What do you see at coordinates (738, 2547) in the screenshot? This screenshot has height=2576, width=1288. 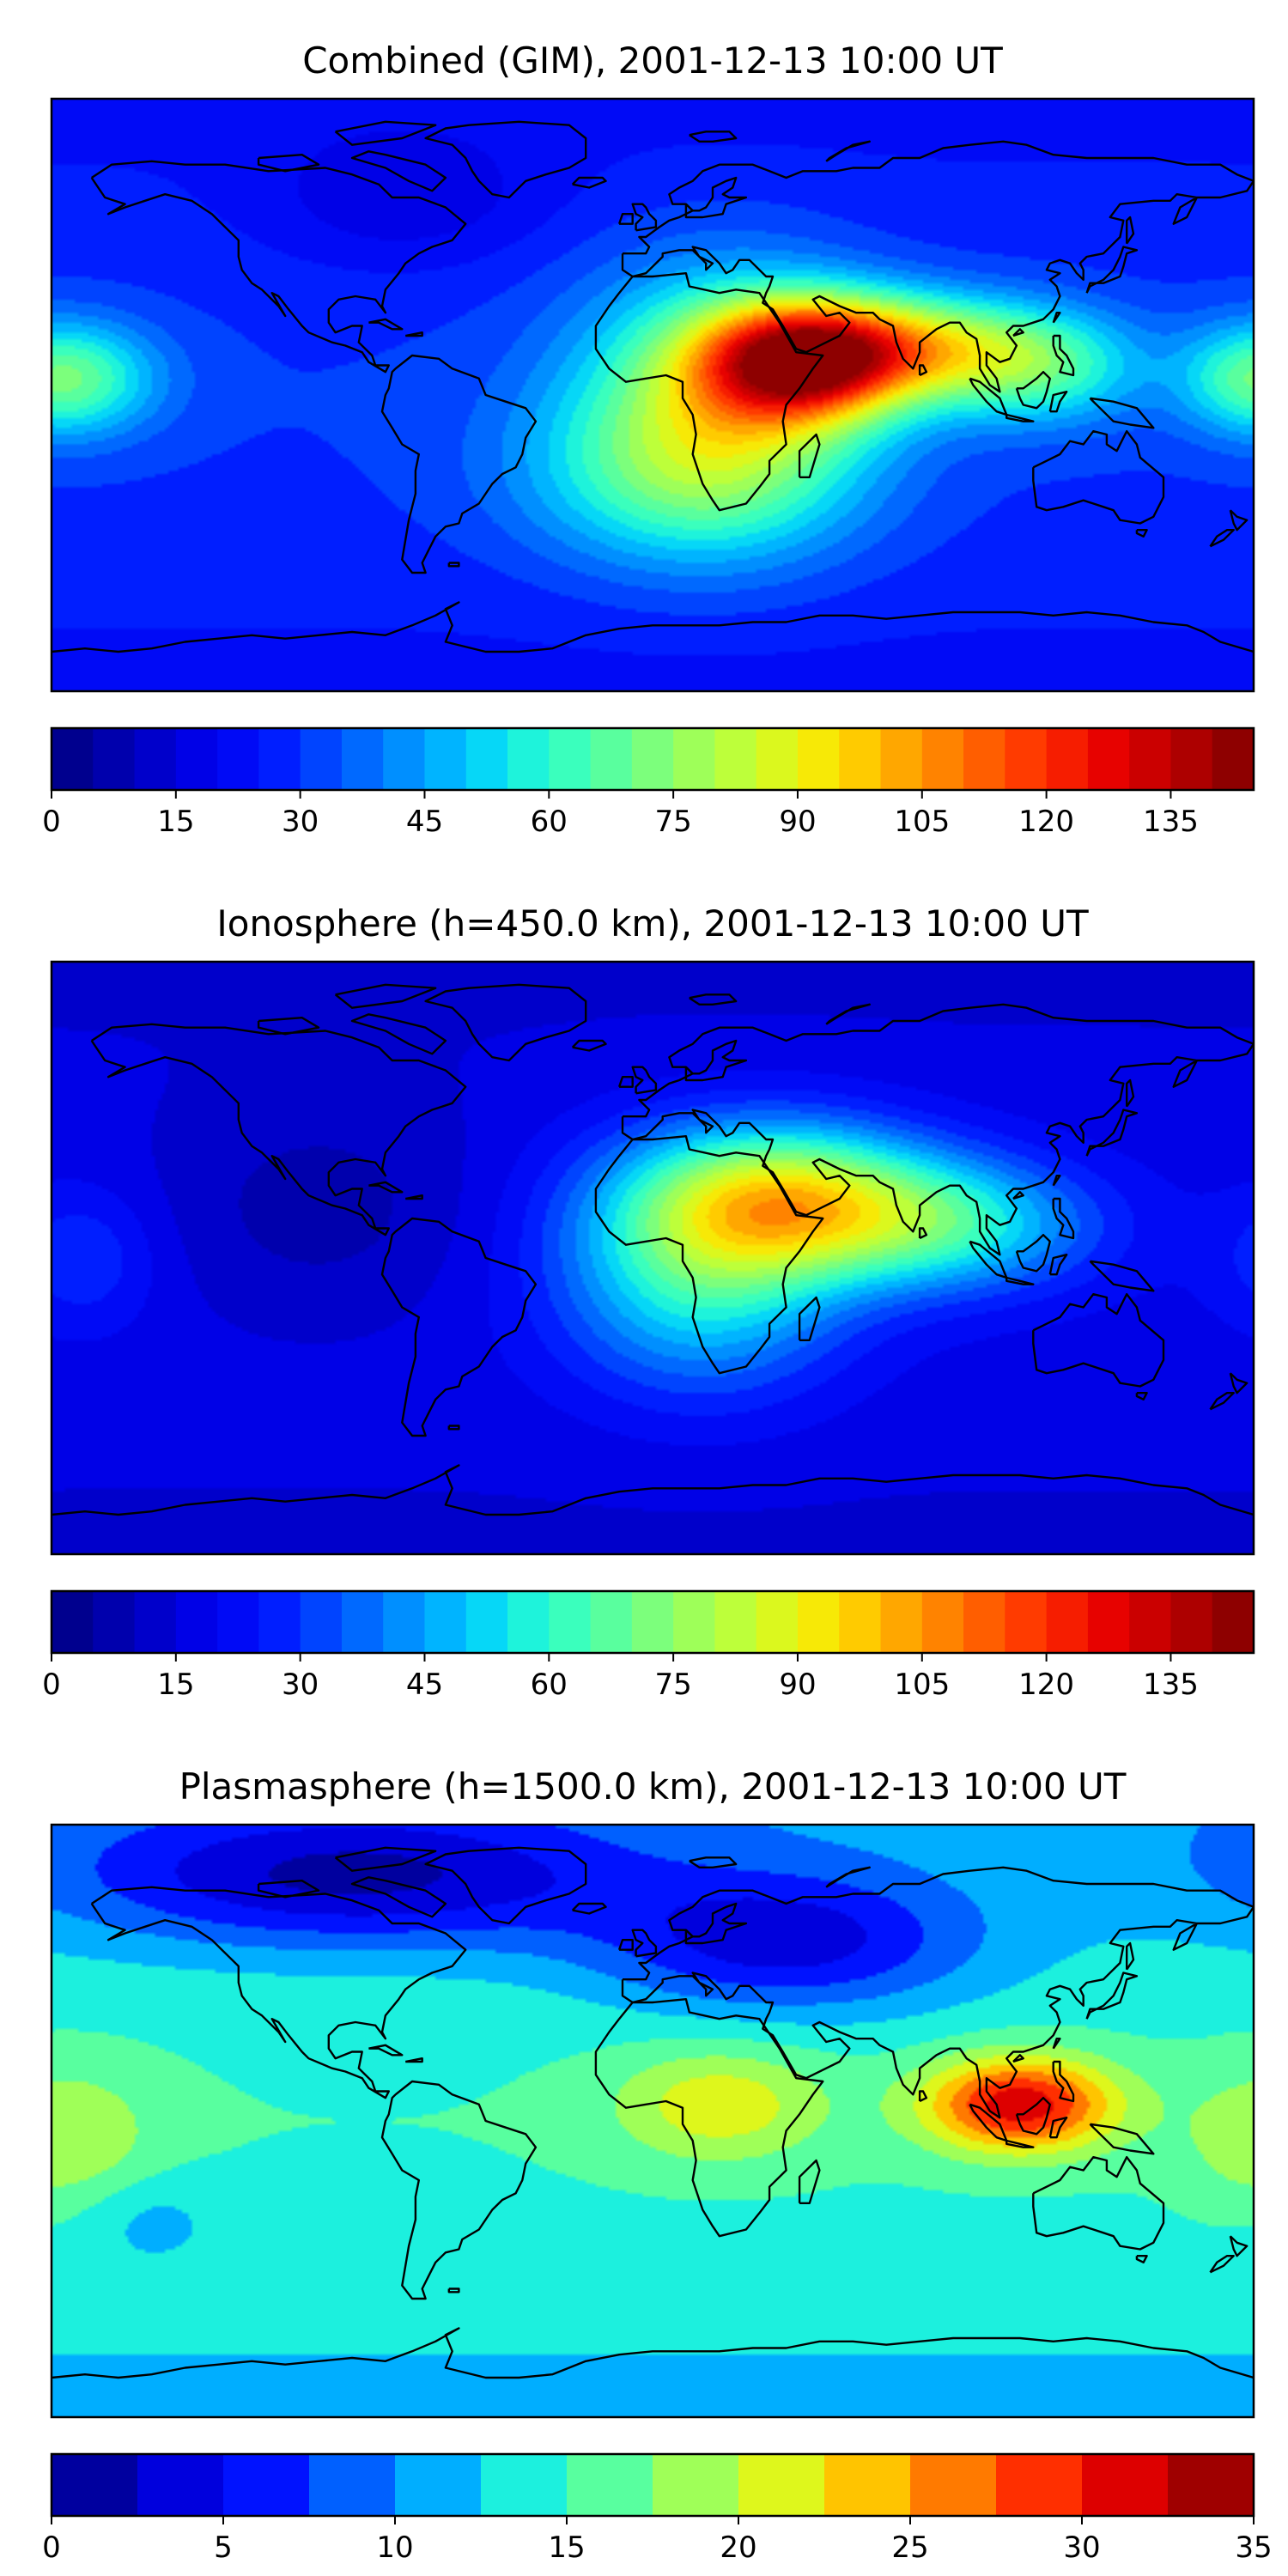 I see `colorbar-plasmasphere-tick-label: 20` at bounding box center [738, 2547].